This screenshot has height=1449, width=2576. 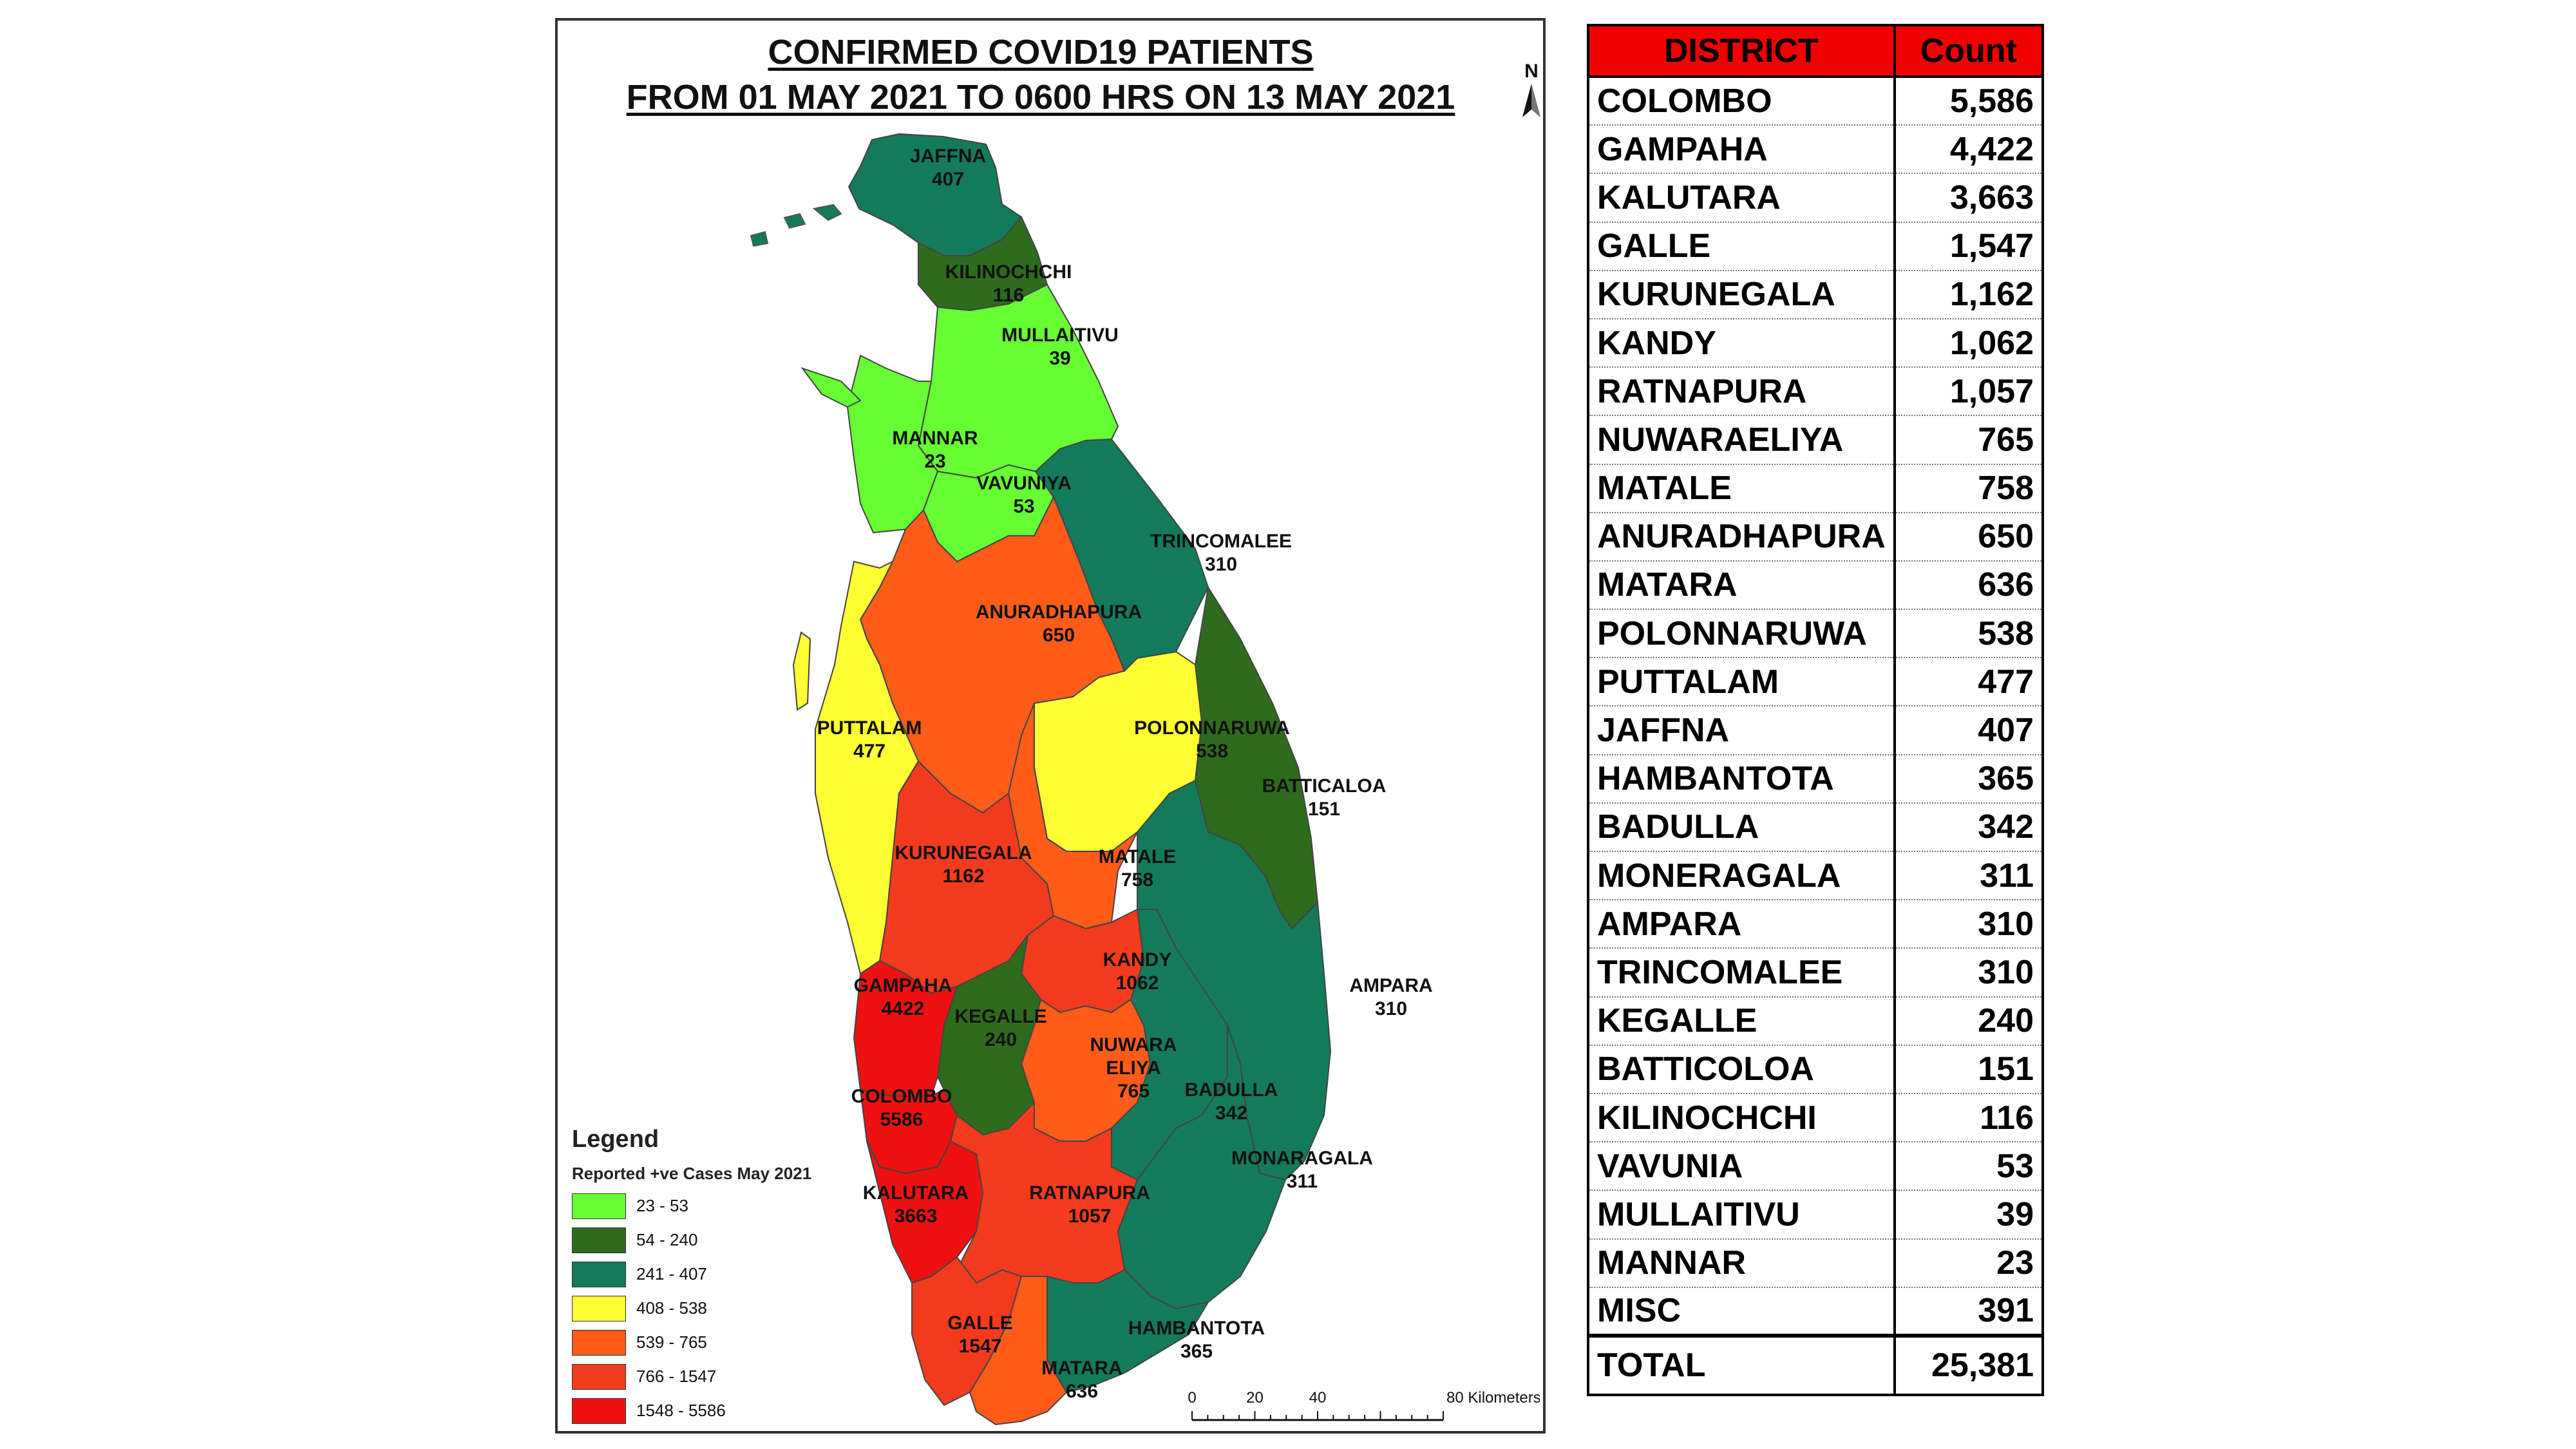 What do you see at coordinates (935, 438) in the screenshot?
I see `district-label-name: MANNAR` at bounding box center [935, 438].